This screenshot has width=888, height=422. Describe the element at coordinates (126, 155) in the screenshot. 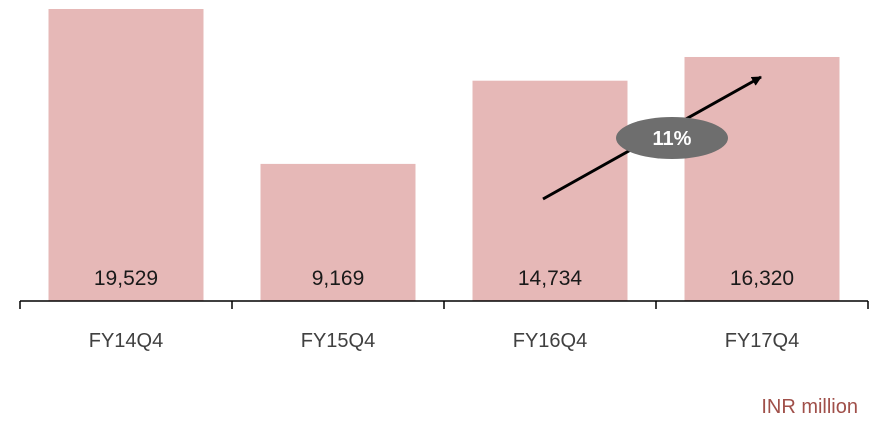

I see `bar-fy14q4` at that location.